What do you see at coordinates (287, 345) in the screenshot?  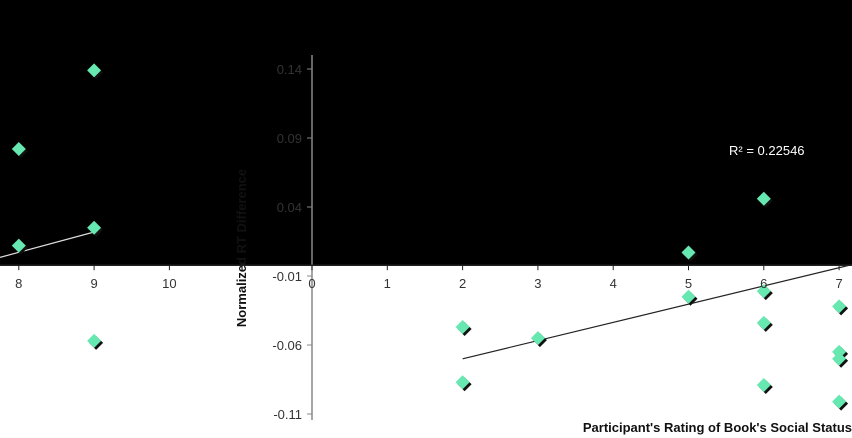 I see `y-tick-label: -0.06` at bounding box center [287, 345].